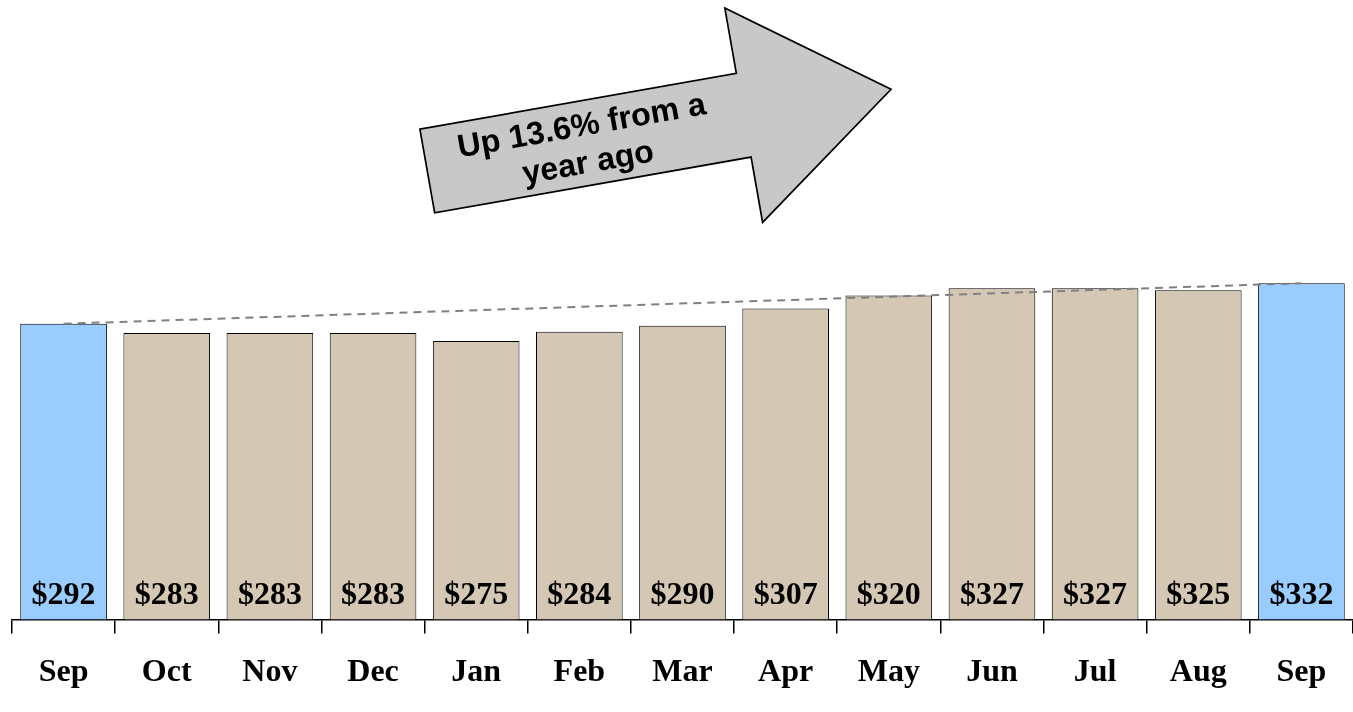 Image resolution: width=1353 pixels, height=712 pixels. I want to click on x-tick-label: Dec, so click(373, 670).